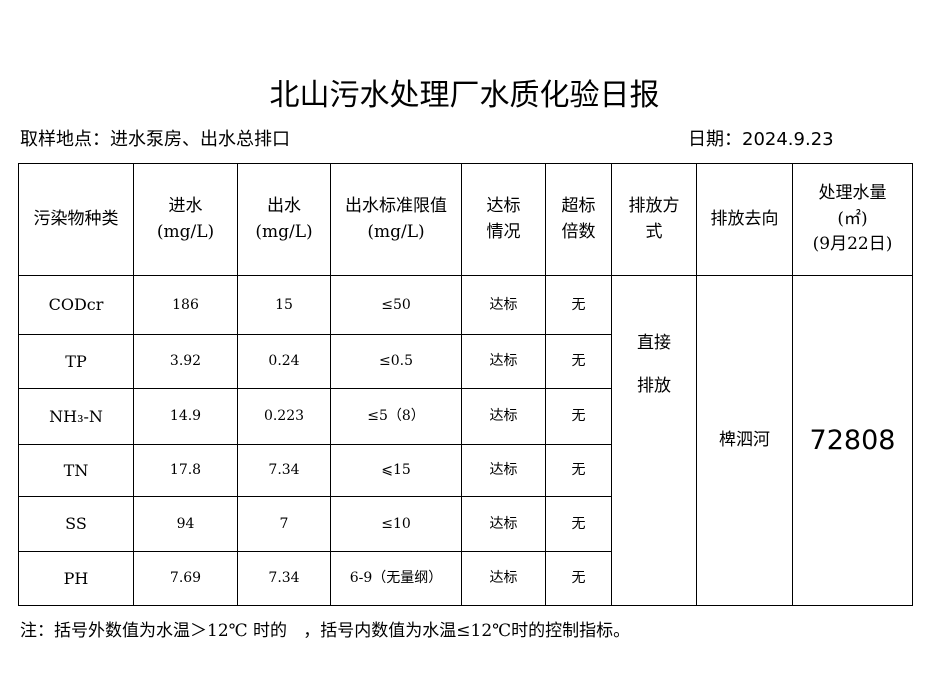  I want to click on column-header: 污染物种类, so click(76, 219).